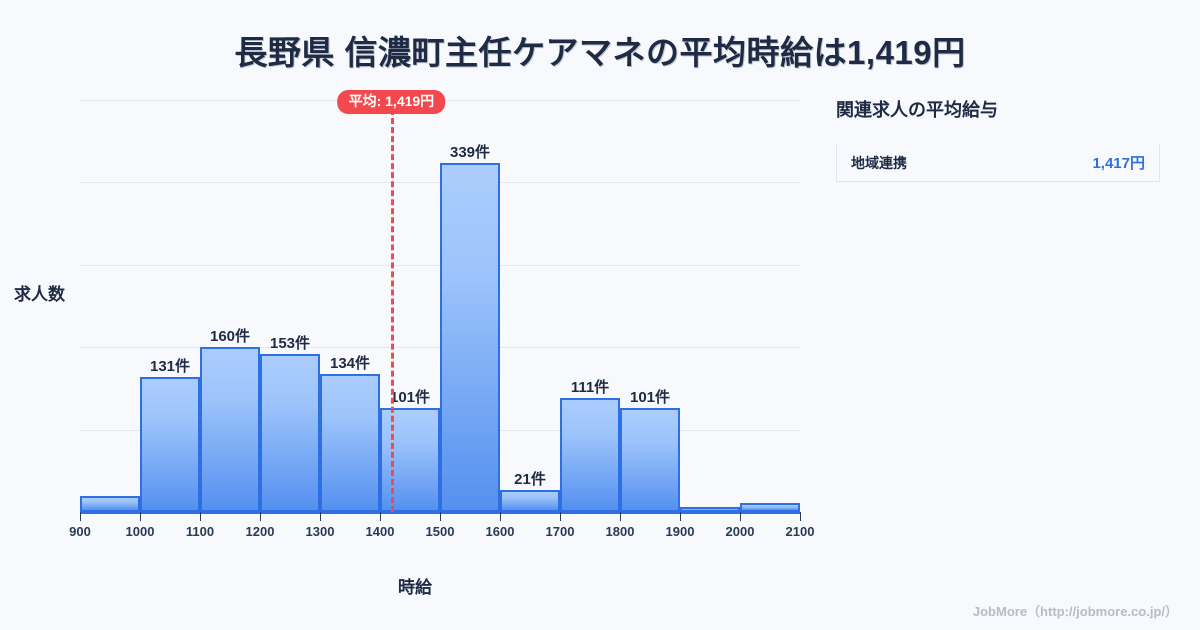 The width and height of the screenshot is (1200, 630). What do you see at coordinates (39, 294) in the screenshot?
I see `y-axis-label: 求人数` at bounding box center [39, 294].